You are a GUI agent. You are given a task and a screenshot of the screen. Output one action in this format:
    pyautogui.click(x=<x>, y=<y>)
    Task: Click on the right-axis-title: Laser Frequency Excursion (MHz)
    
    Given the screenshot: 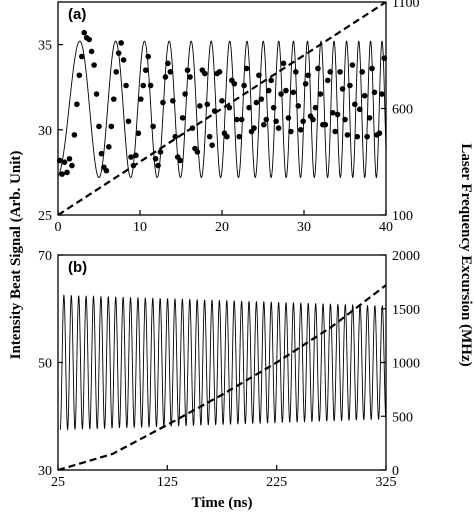 What is the action you would take?
    pyautogui.click(x=466, y=254)
    